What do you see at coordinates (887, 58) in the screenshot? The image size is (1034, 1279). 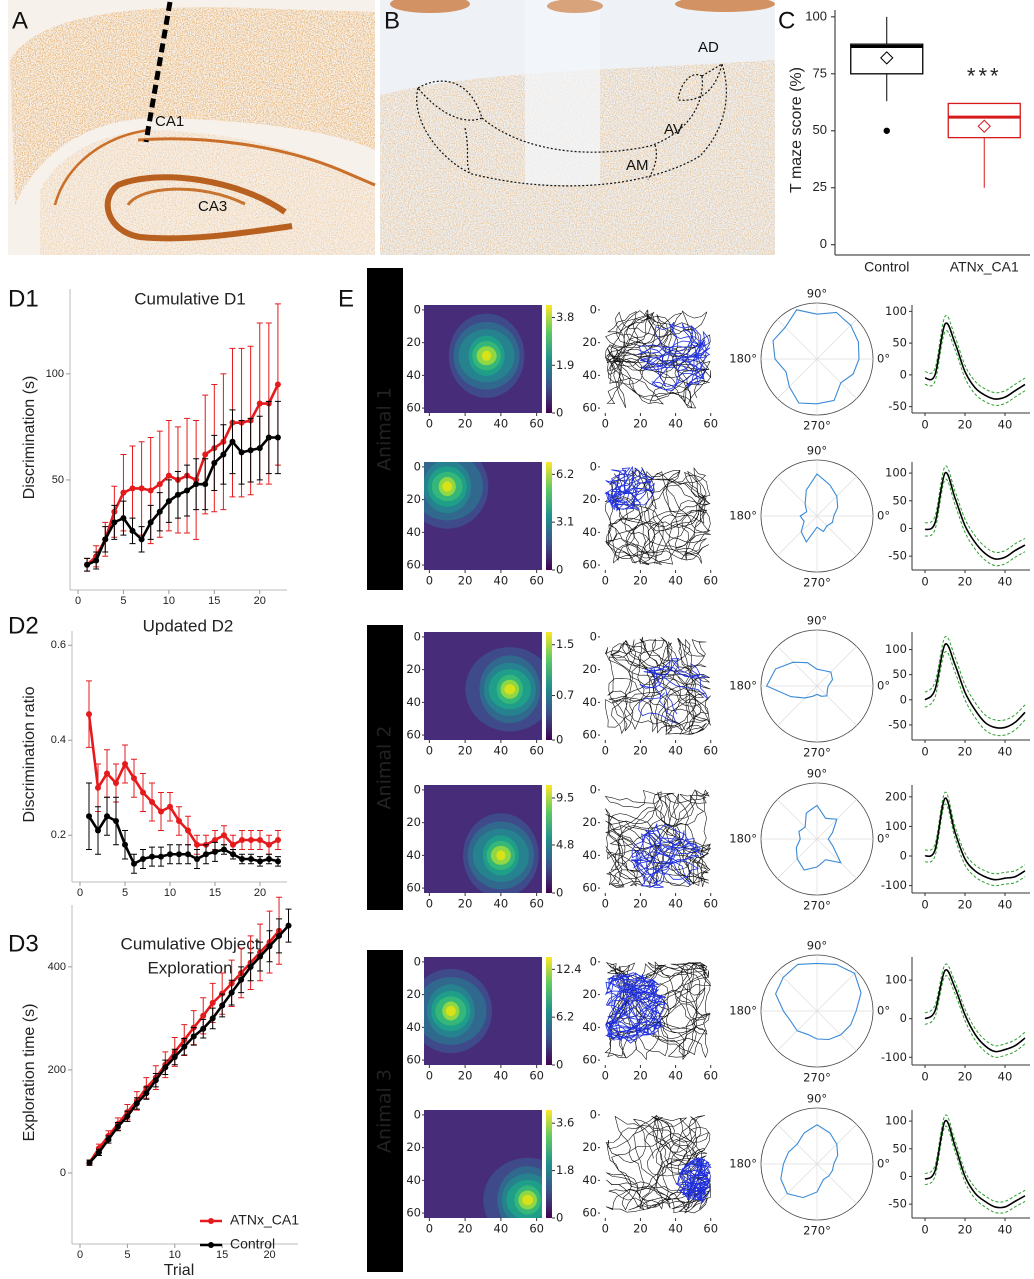 I see `mean-marker` at bounding box center [887, 58].